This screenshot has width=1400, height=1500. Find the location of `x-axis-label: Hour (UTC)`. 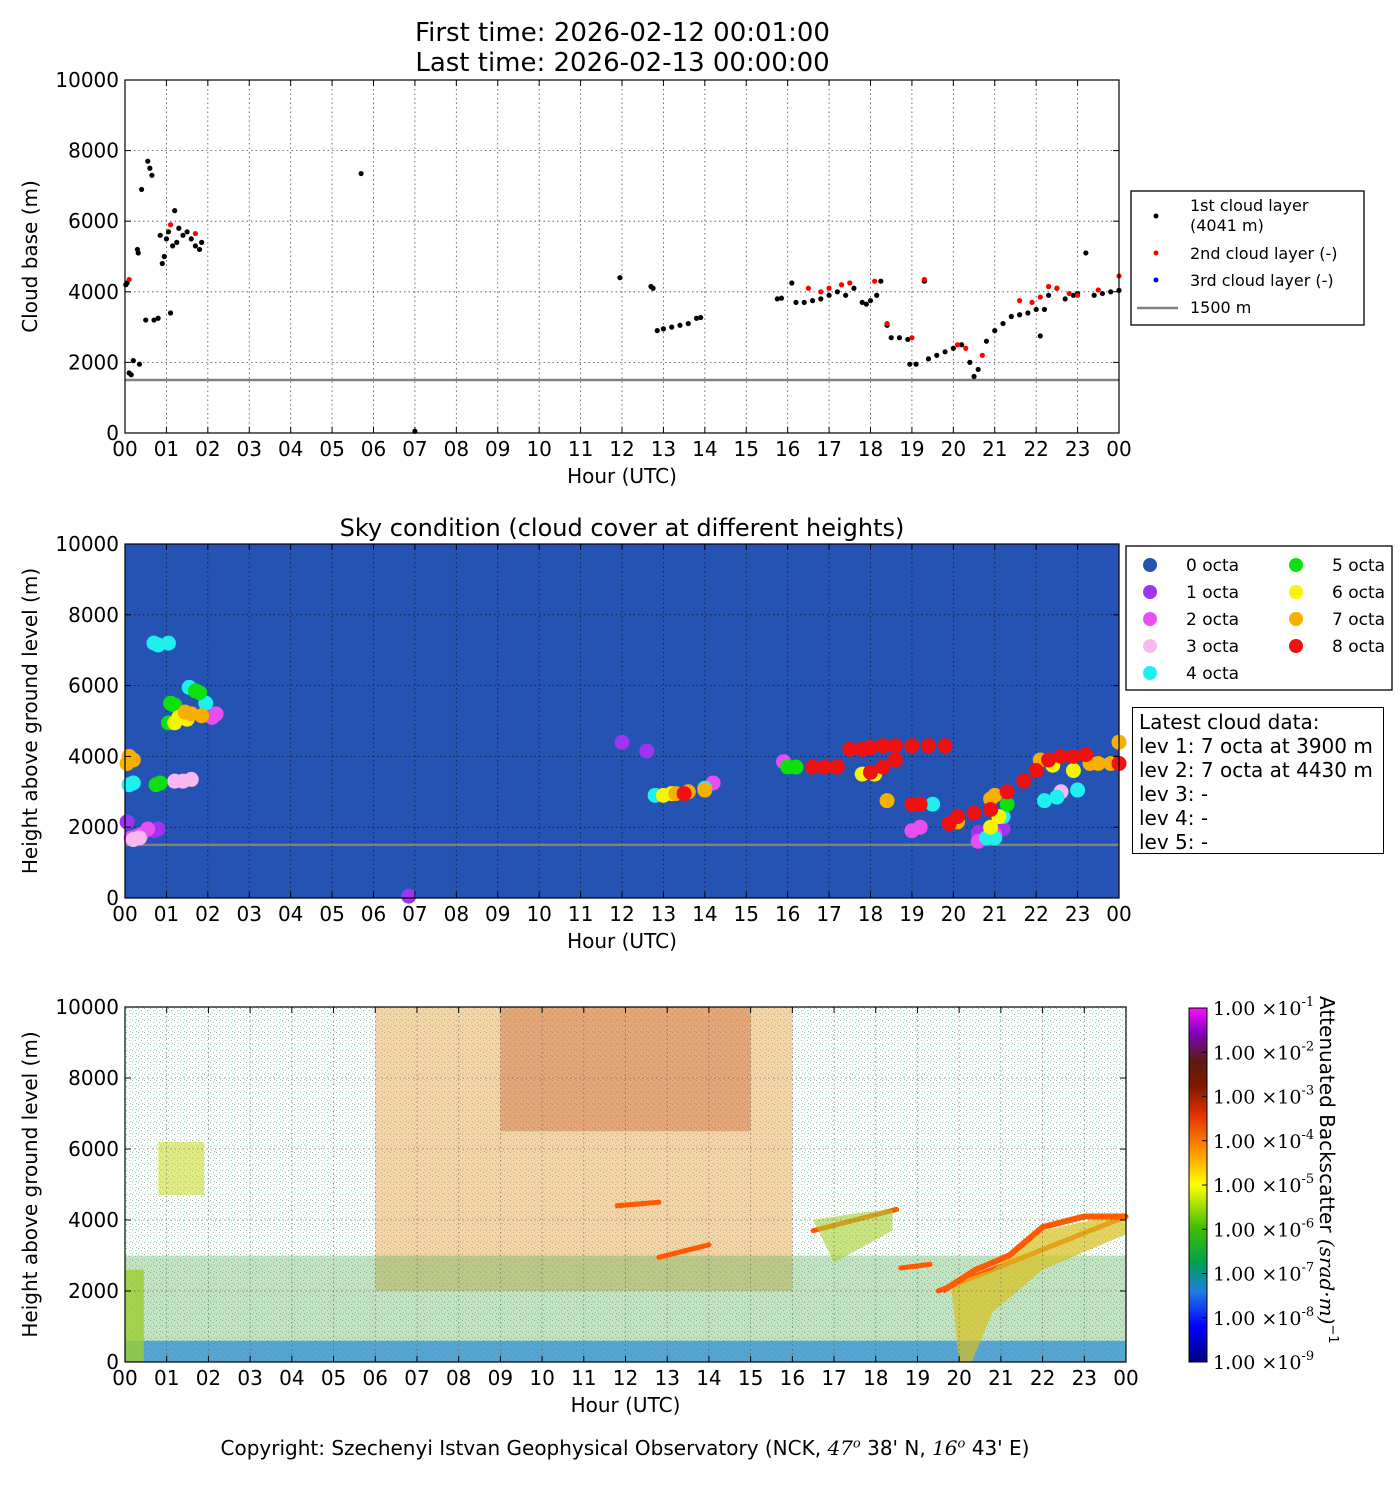

x-axis-label: Hour (UTC) is located at coordinates (622, 476).